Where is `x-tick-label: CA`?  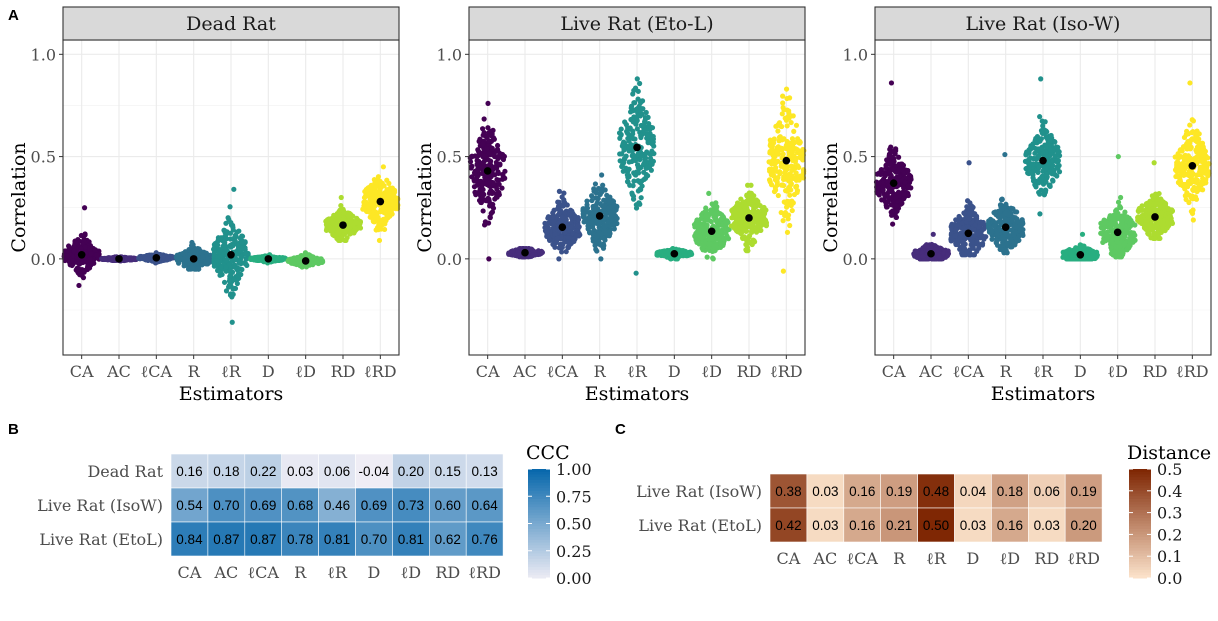 x-tick-label: CA is located at coordinates (488, 371).